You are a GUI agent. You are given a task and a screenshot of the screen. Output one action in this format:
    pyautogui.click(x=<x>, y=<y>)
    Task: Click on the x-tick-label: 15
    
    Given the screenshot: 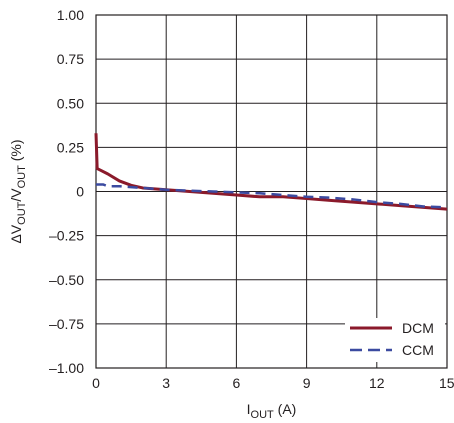 What is the action you would take?
    pyautogui.click(x=446, y=383)
    